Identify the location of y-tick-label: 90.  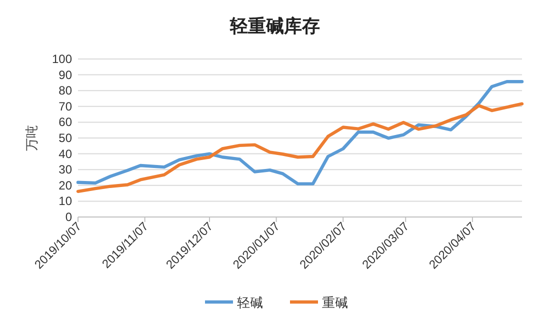
(65, 75).